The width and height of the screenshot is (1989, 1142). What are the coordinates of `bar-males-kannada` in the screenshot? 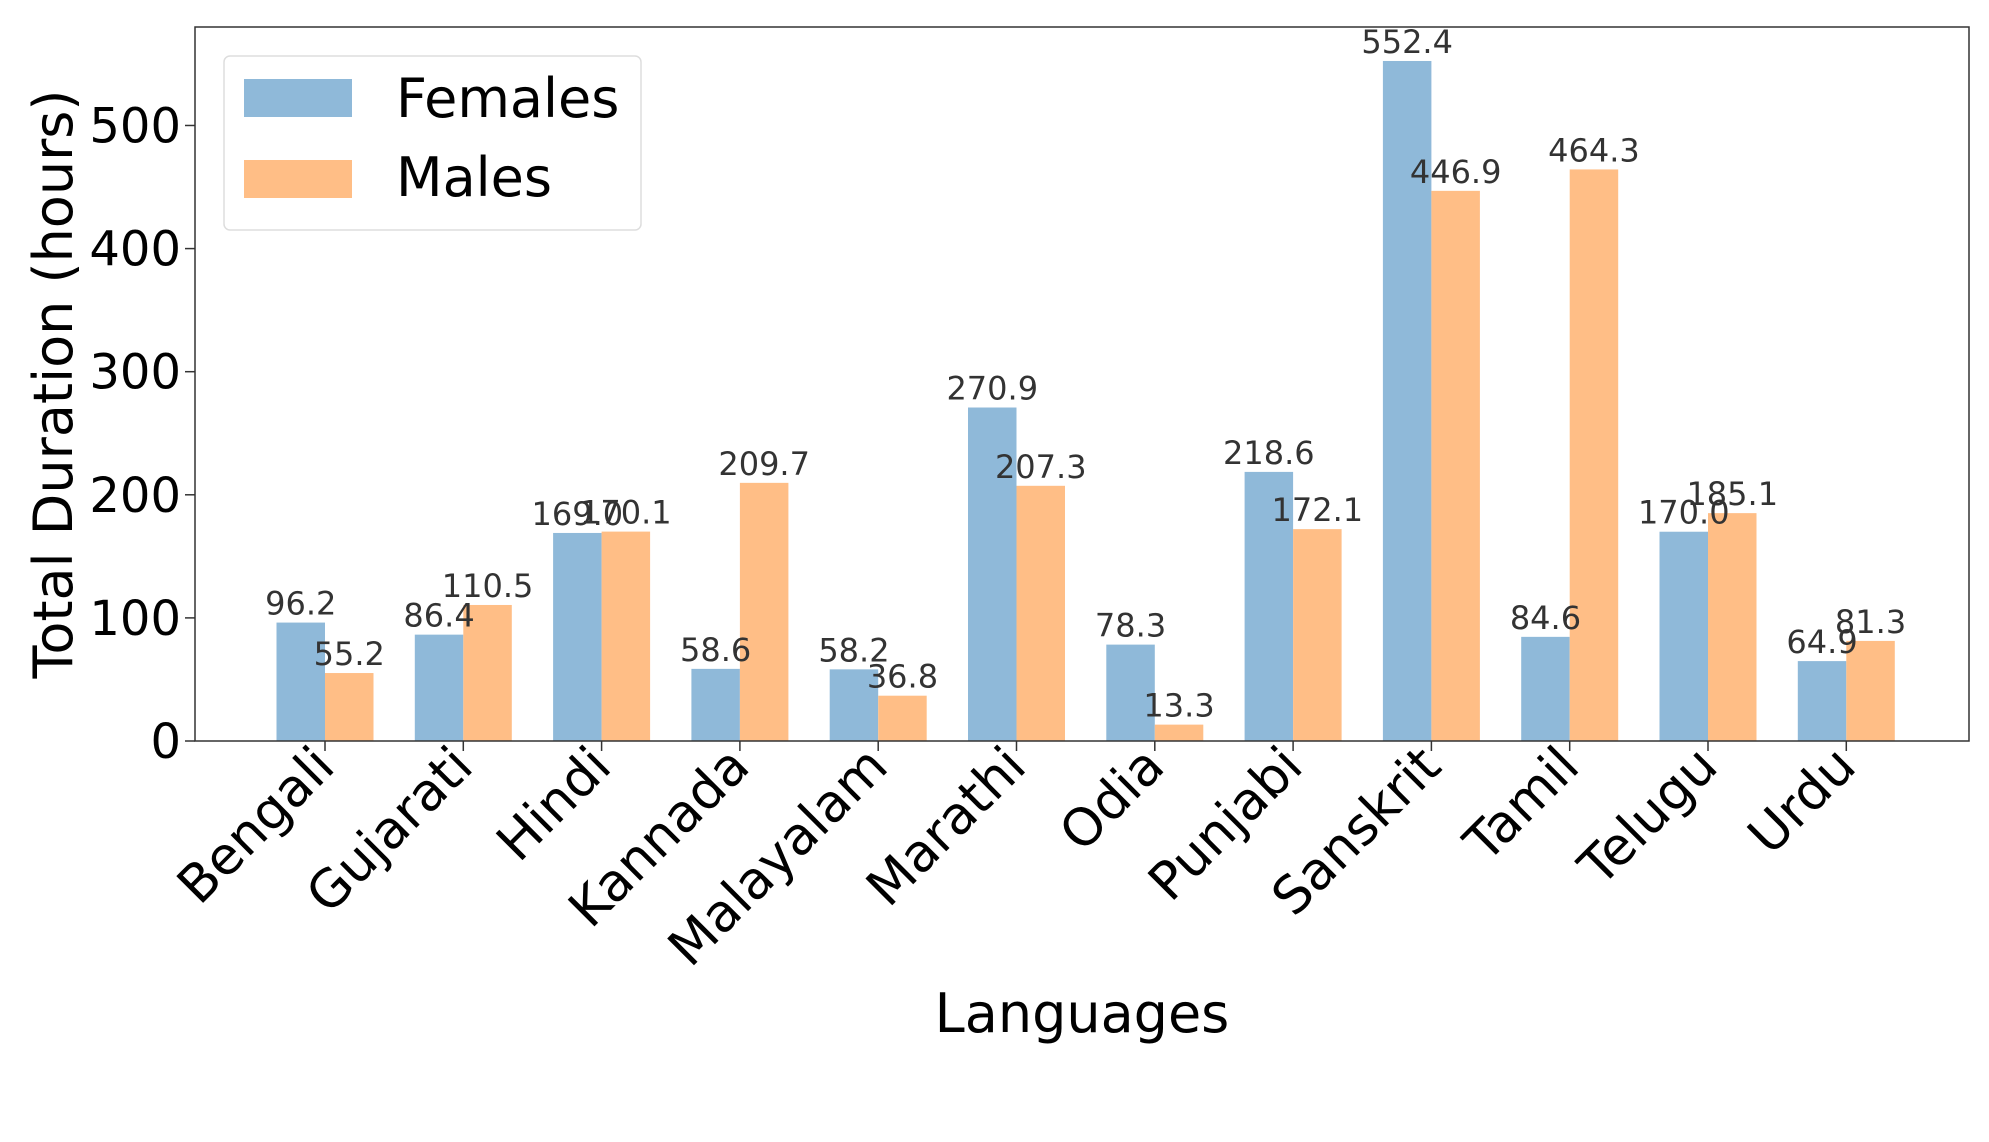 It's located at (764, 611).